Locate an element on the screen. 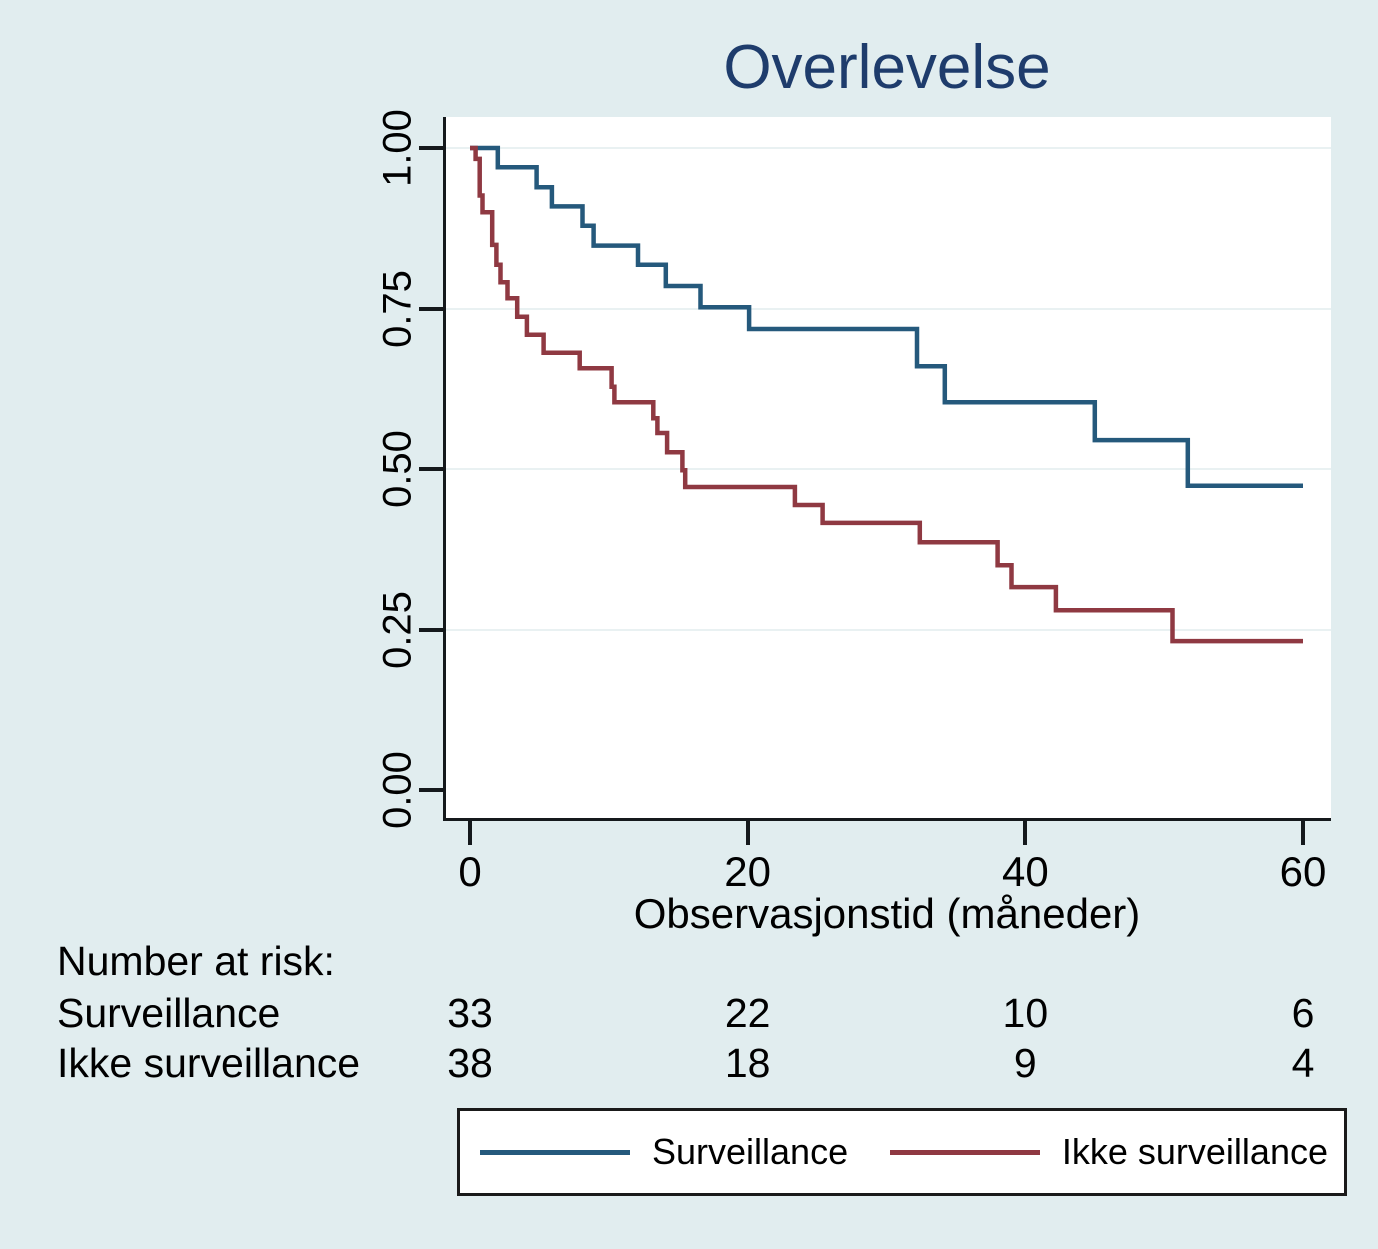  risk-count: 9 is located at coordinates (1025, 1063).